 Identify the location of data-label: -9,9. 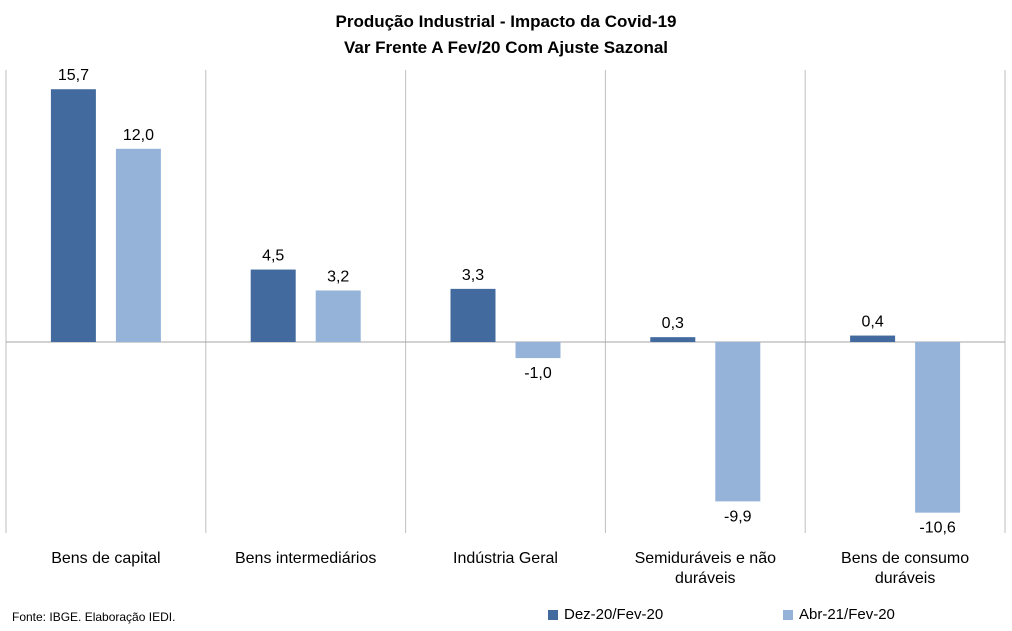
(738, 516).